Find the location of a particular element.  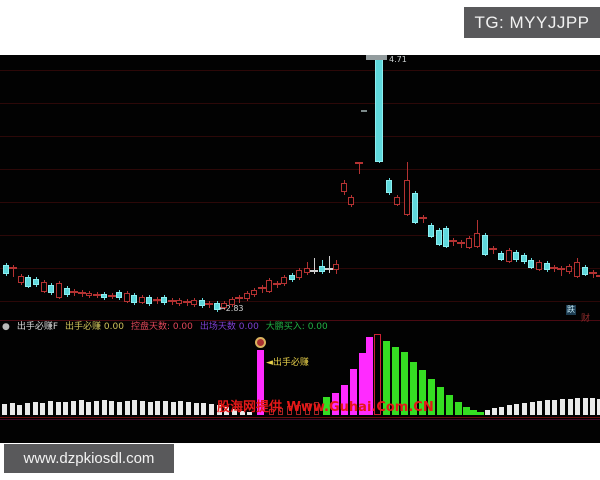

indicator-segment: ● is located at coordinates (6, 327).